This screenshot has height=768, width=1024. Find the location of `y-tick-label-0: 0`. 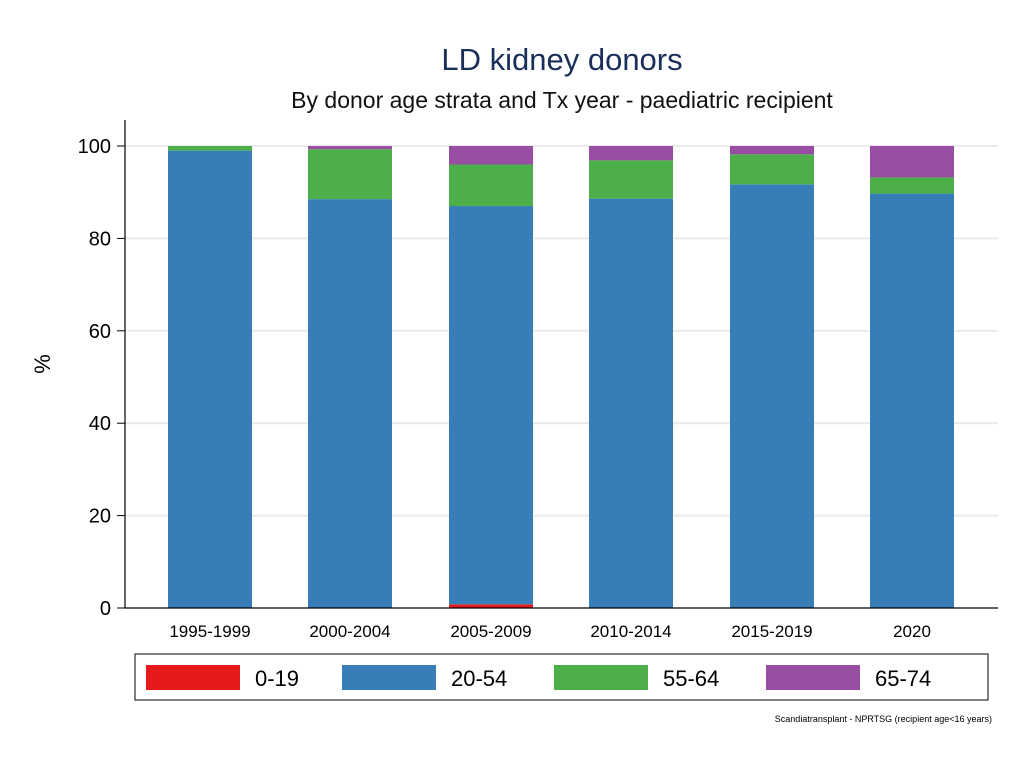

y-tick-label-0: 0 is located at coordinates (105, 609).